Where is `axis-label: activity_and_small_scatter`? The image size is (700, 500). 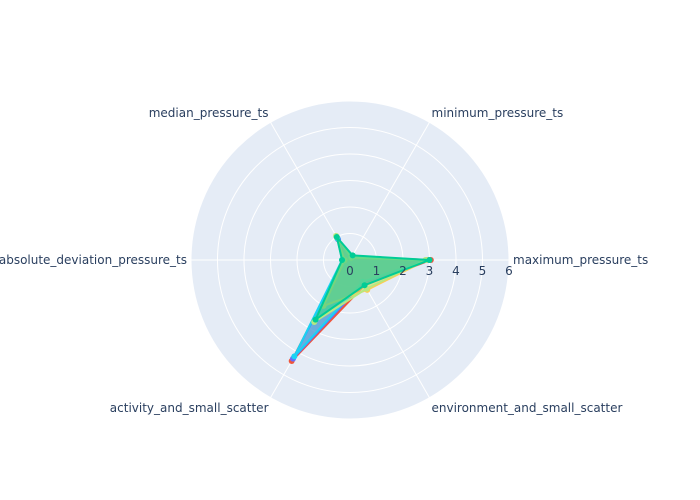 axis-label: activity_and_small_scatter is located at coordinates (189, 408).